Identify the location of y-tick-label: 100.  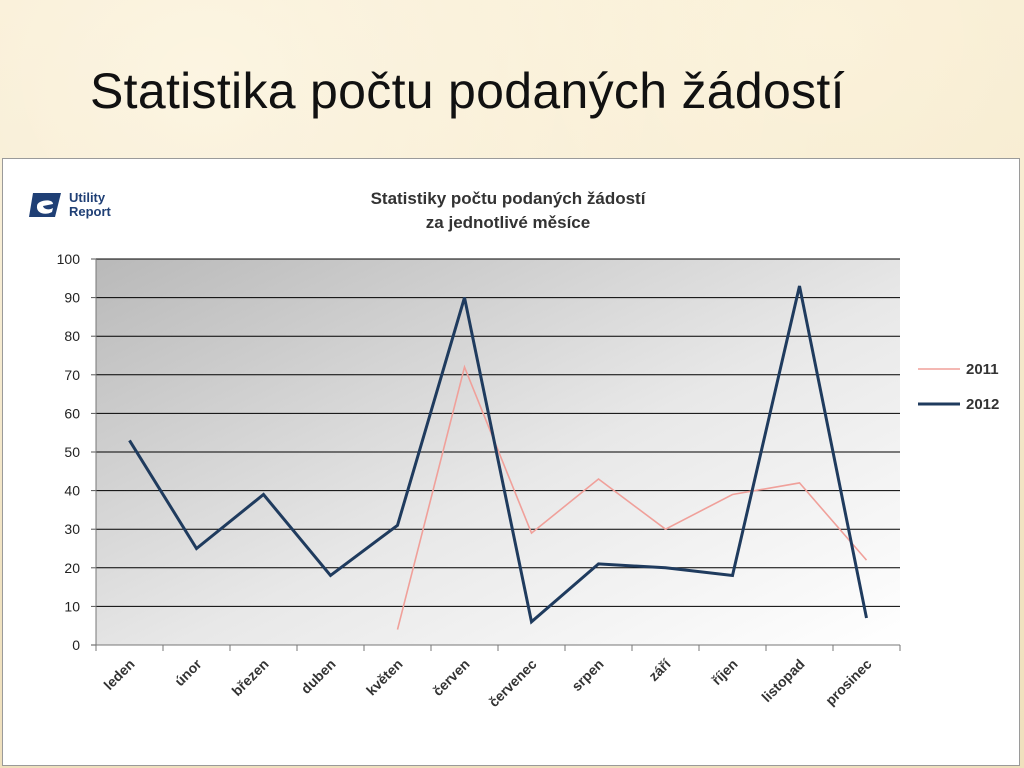
(69, 259).